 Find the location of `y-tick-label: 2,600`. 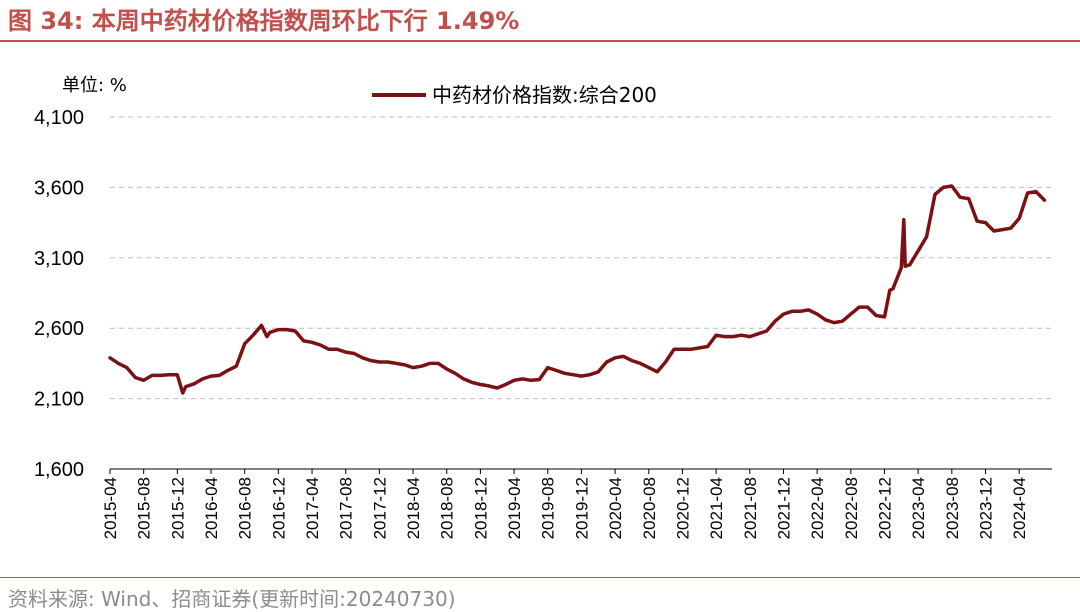

y-tick-label: 2,600 is located at coordinates (59, 329).